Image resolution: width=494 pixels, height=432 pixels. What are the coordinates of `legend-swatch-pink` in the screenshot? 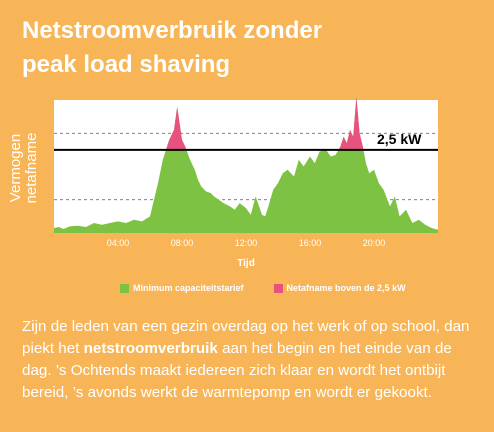 It's located at (278, 288).